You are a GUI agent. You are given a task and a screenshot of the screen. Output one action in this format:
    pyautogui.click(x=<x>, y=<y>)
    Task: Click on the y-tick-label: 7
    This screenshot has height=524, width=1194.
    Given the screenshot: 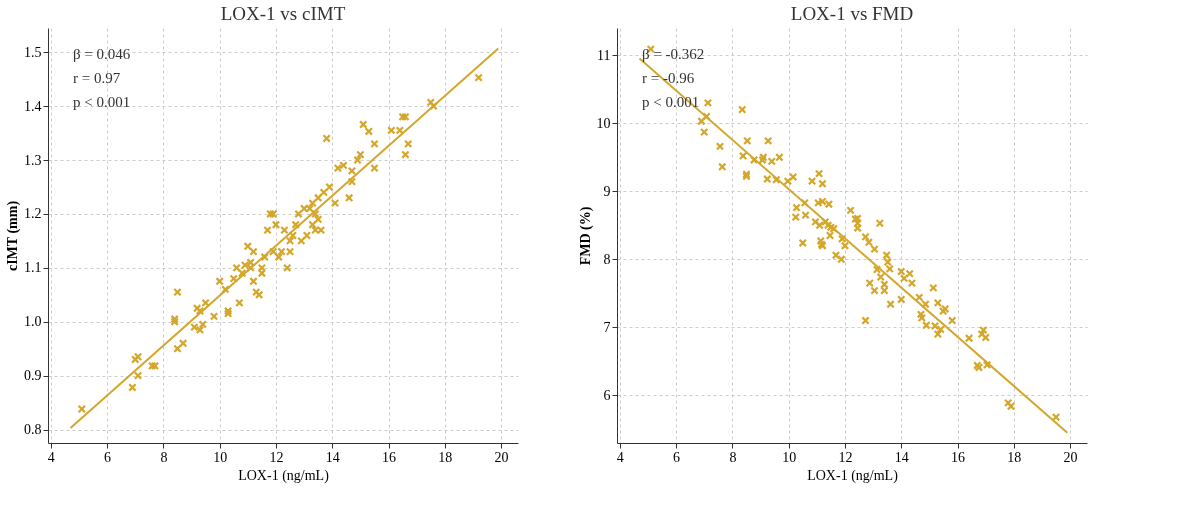 What is the action you would take?
    pyautogui.click(x=607, y=327)
    